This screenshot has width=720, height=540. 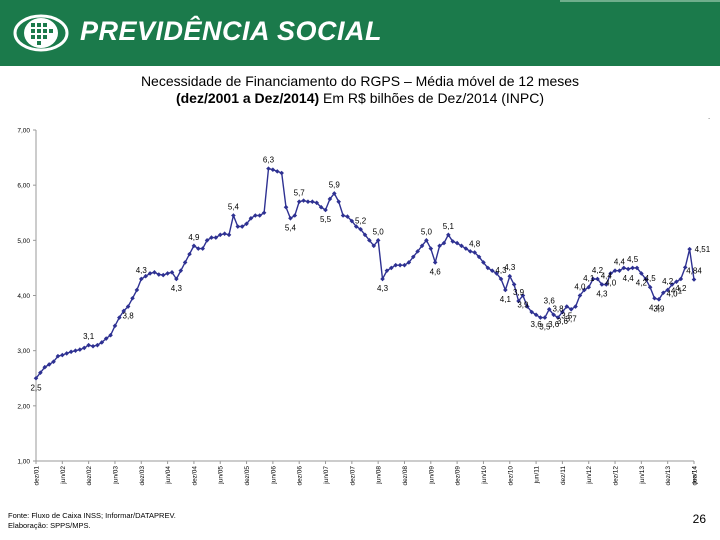 What do you see at coordinates (510, 476) in the screenshot?
I see `x-tick-label: dez/10` at bounding box center [510, 476].